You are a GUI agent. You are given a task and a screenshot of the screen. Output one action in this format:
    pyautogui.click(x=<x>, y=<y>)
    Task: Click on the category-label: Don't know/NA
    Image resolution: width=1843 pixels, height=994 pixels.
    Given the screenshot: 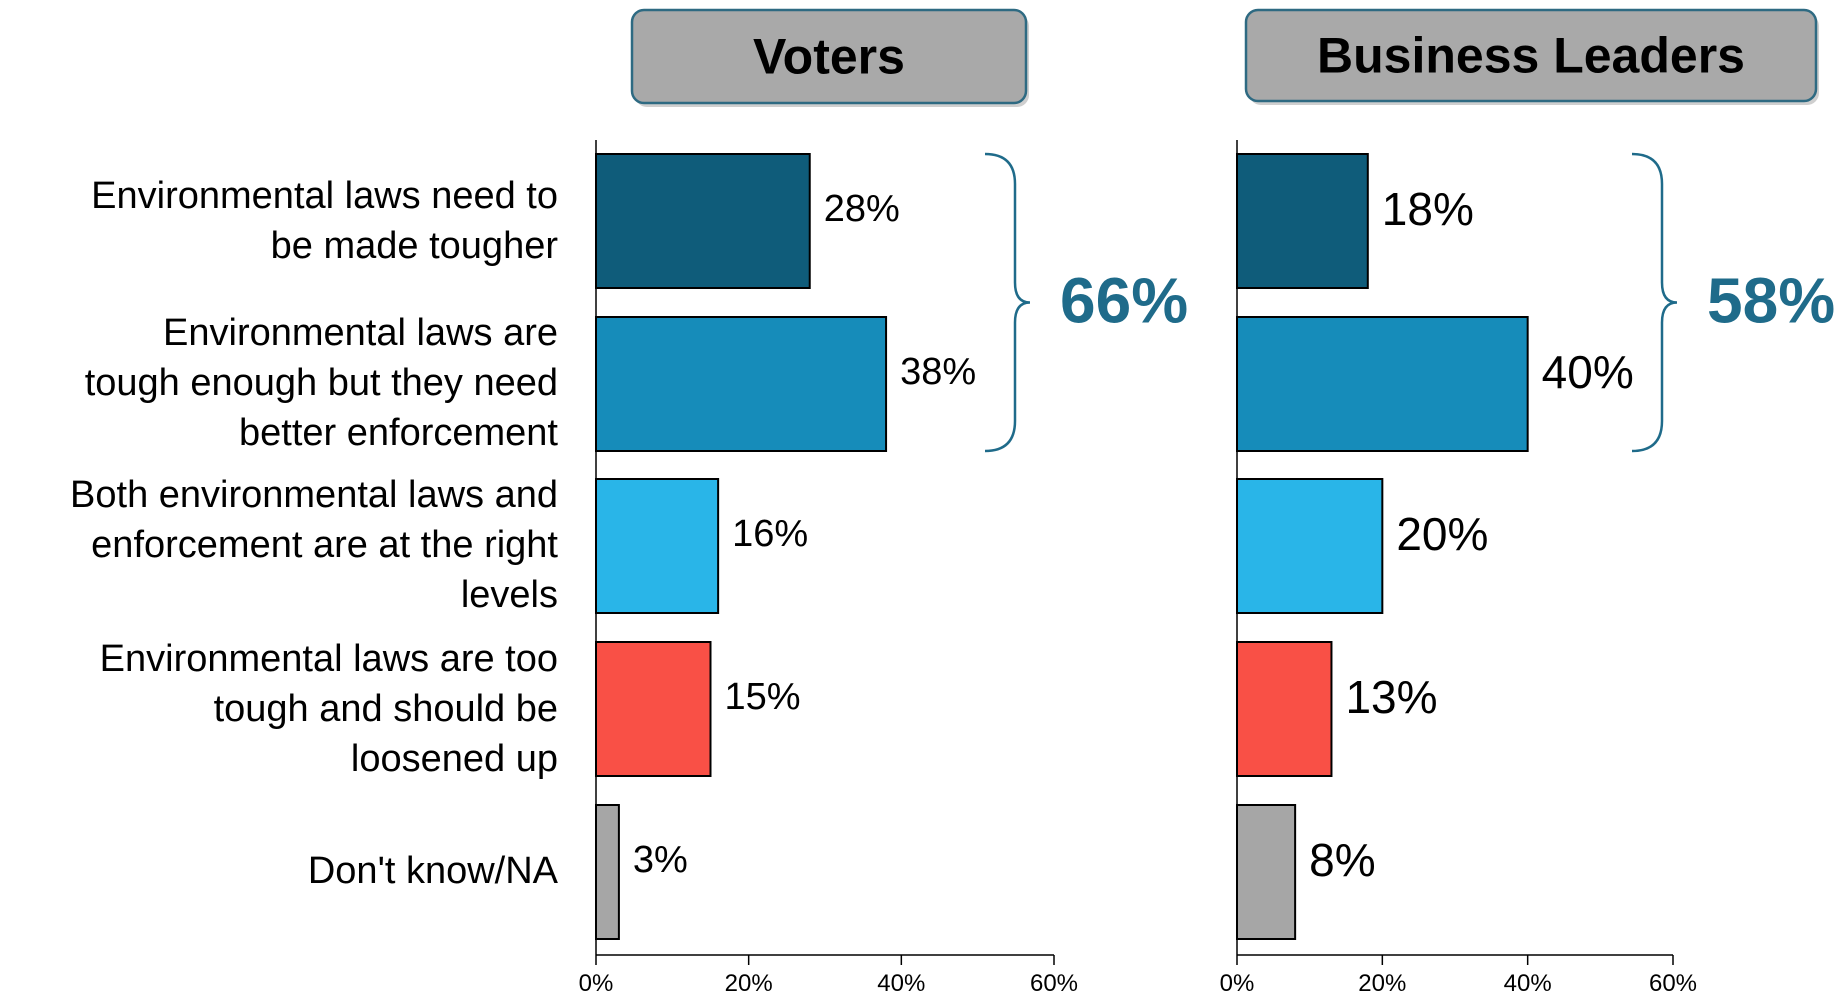 What is the action you would take?
    pyautogui.click(x=433, y=871)
    